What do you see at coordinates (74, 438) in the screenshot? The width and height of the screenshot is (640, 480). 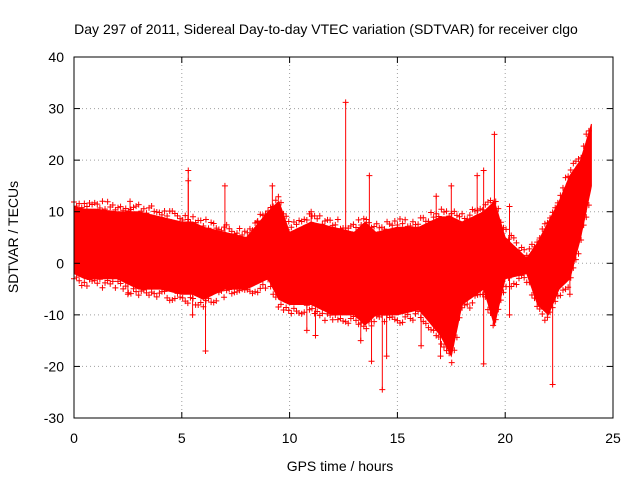 I see `x-tick-label: 0` at bounding box center [74, 438].